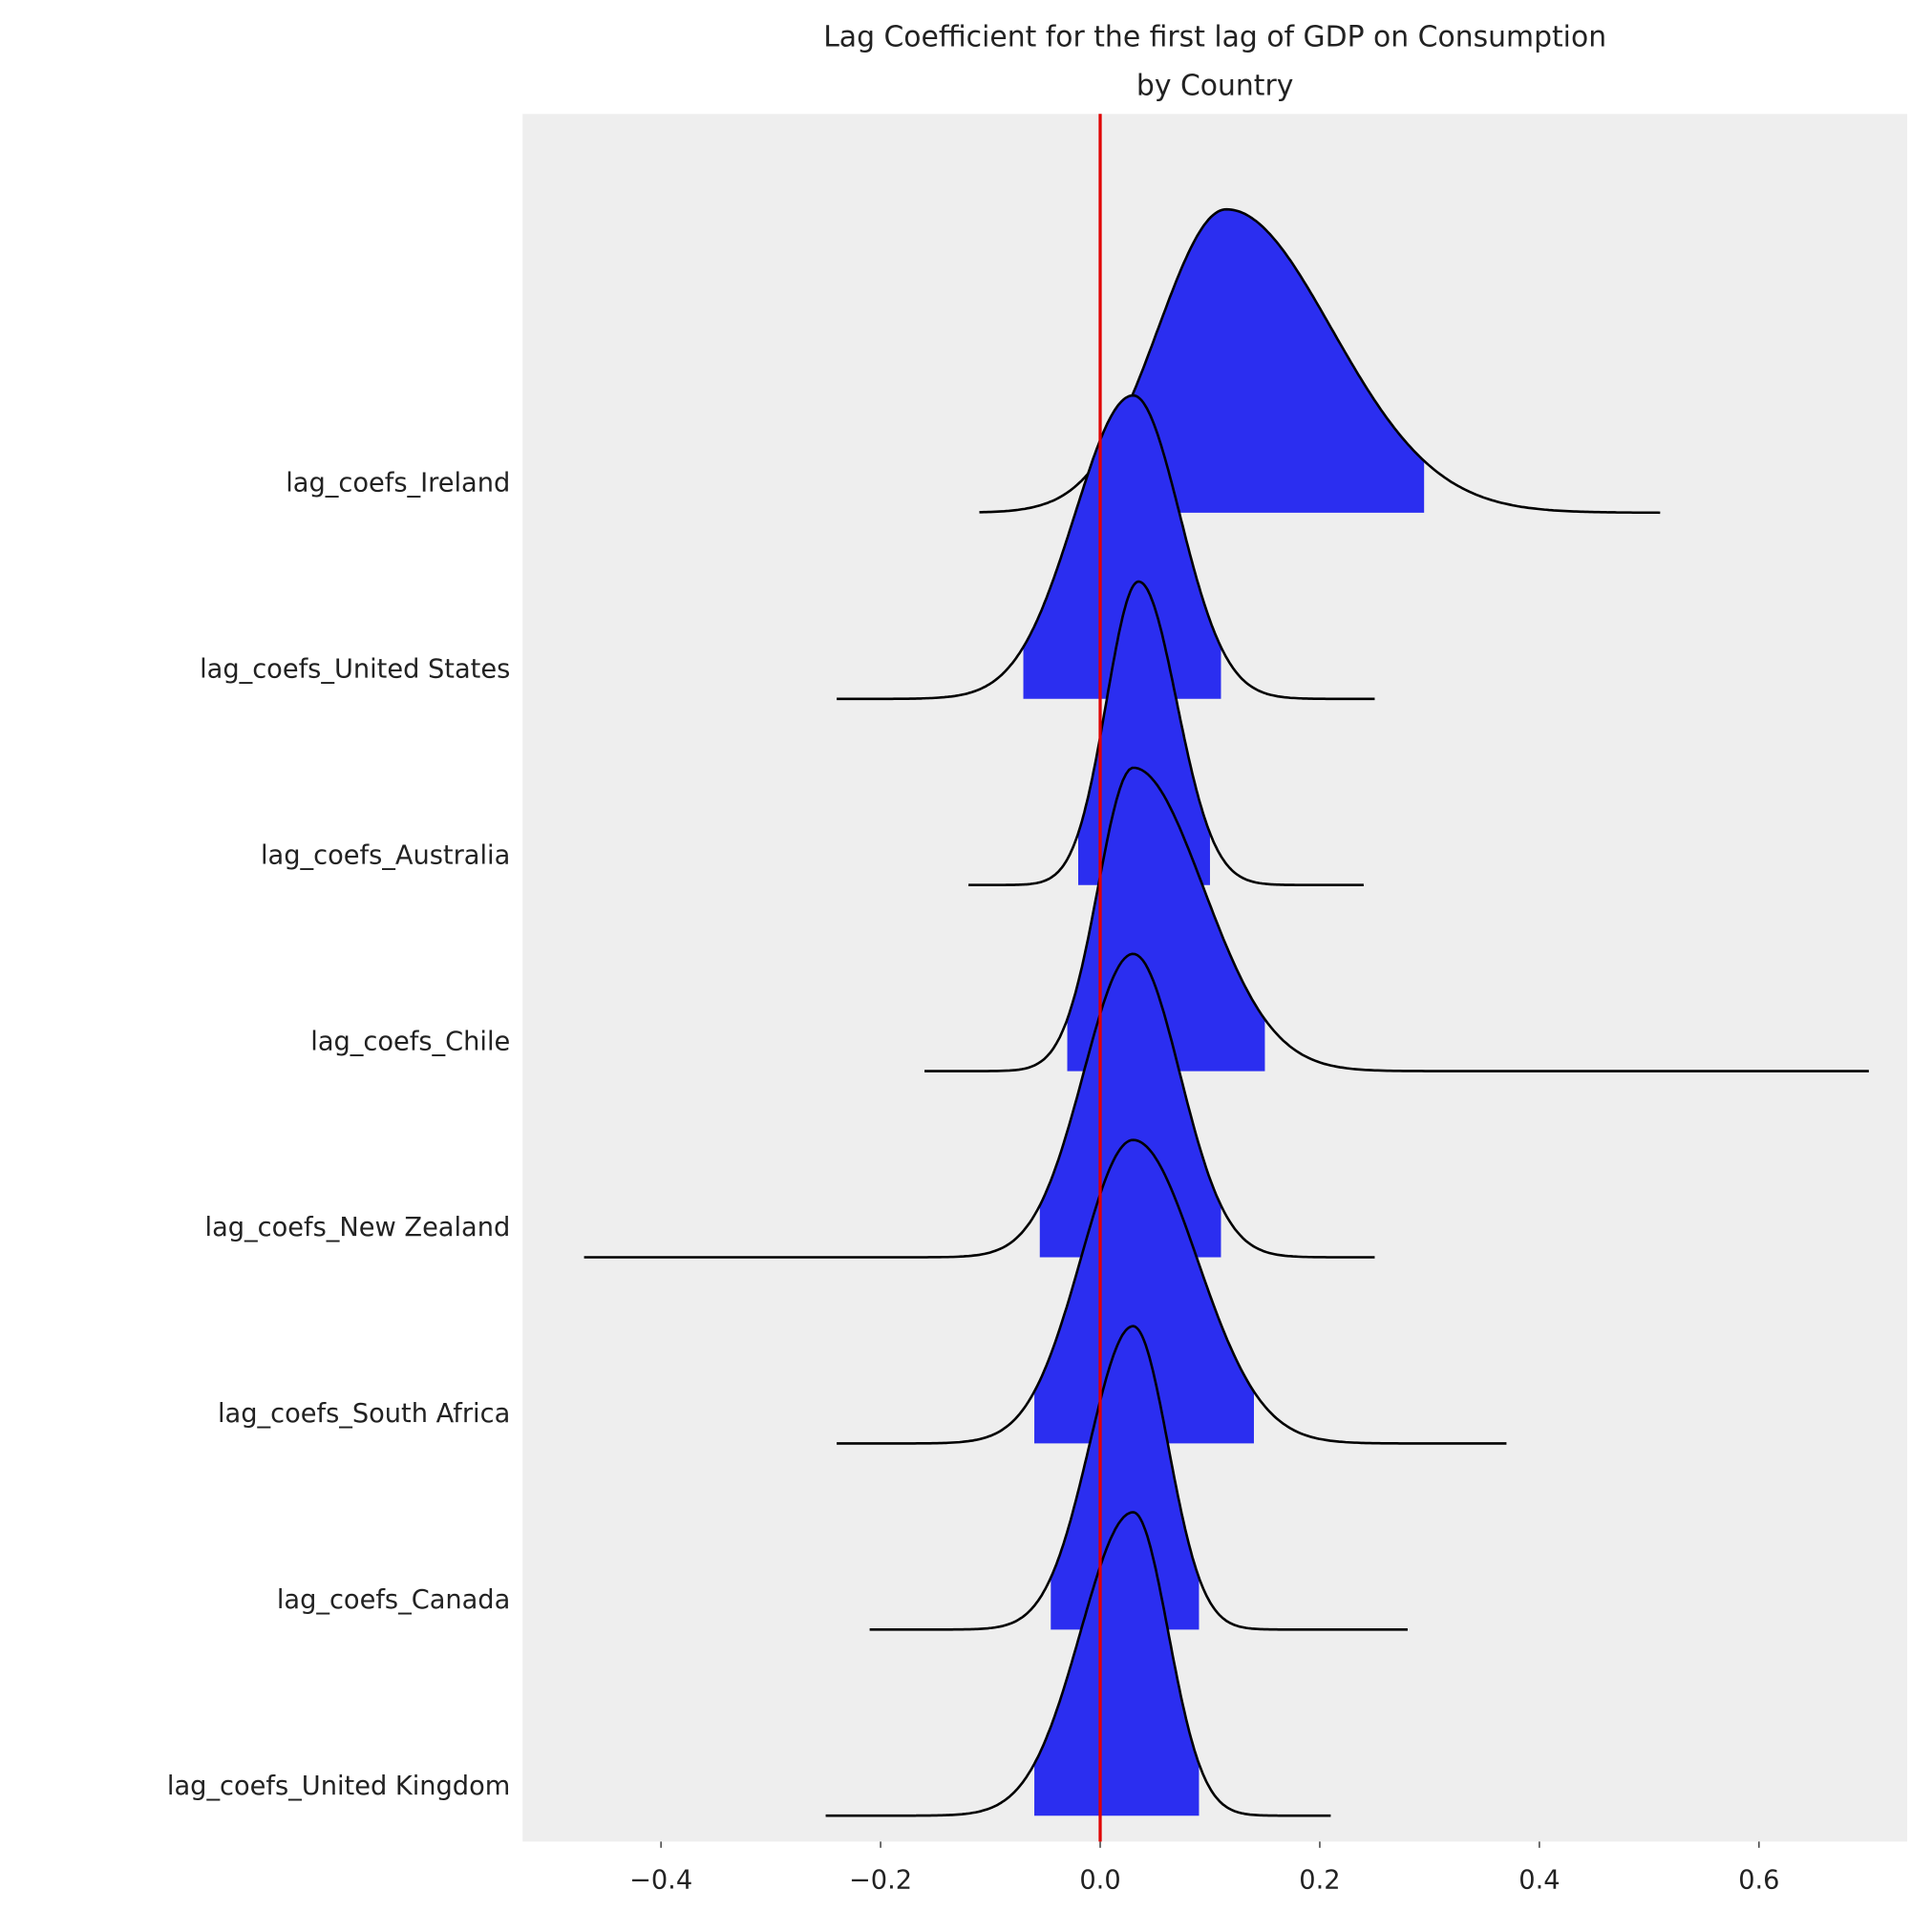 The height and width of the screenshot is (1932, 1932). What do you see at coordinates (385, 855) in the screenshot?
I see `y-tick-label: lag_coefs_Australia` at bounding box center [385, 855].